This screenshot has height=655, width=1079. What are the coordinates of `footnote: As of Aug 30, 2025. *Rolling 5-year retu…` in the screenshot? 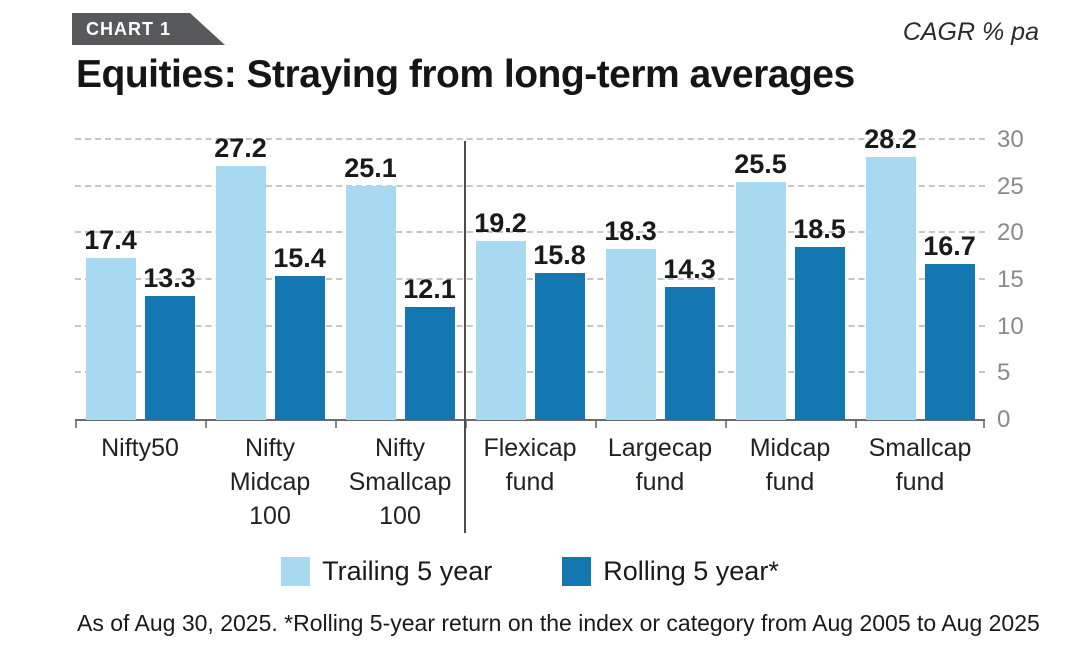 It's located at (558, 623).